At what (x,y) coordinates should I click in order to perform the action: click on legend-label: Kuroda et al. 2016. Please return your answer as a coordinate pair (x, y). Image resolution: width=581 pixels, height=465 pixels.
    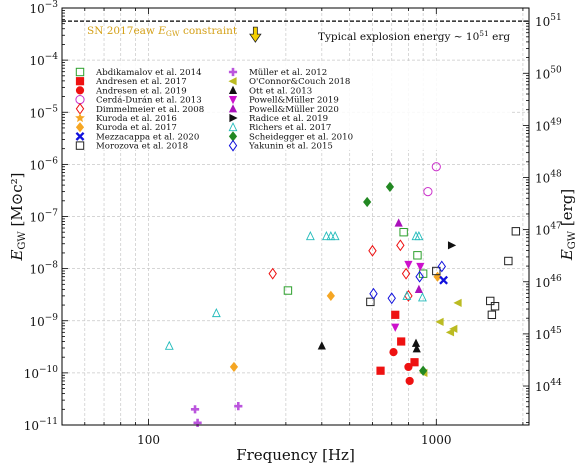
    Looking at the image, I should click on (136, 119).